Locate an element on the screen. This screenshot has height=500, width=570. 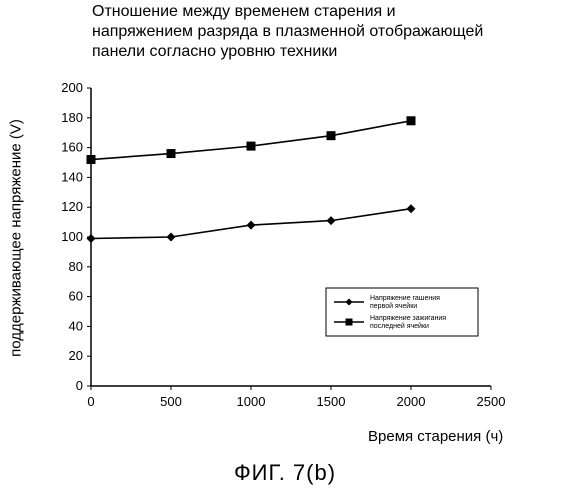
x-tick-label: 500 is located at coordinates (171, 401).